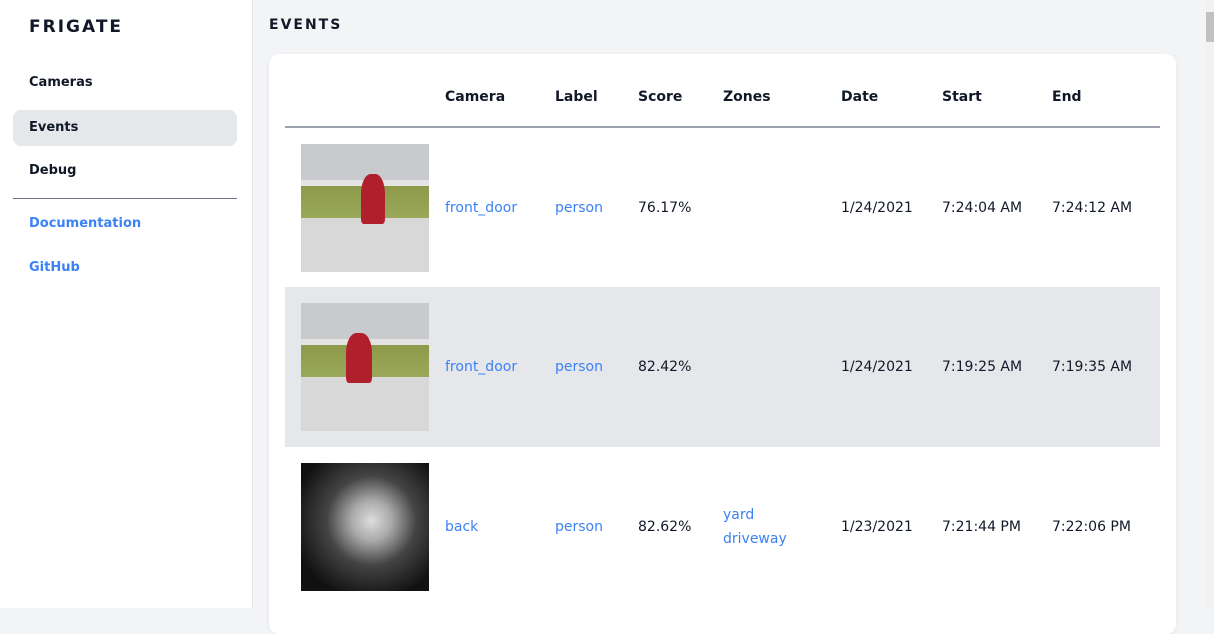  What do you see at coordinates (85, 223) in the screenshot?
I see `link-documentation: Documentation` at bounding box center [85, 223].